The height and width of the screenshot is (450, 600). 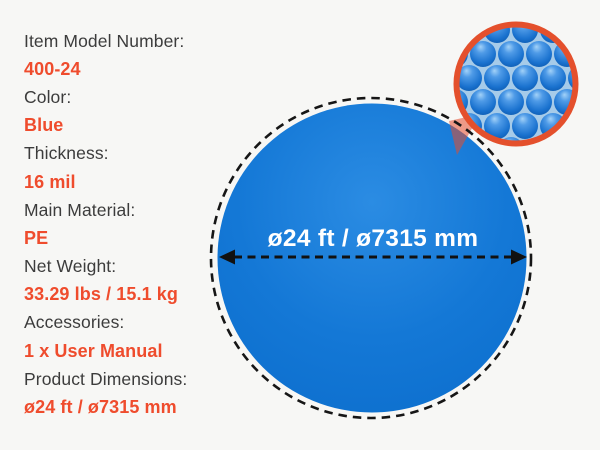 What do you see at coordinates (70, 266) in the screenshot?
I see `spec-label-net-weight: Net Weight:` at bounding box center [70, 266].